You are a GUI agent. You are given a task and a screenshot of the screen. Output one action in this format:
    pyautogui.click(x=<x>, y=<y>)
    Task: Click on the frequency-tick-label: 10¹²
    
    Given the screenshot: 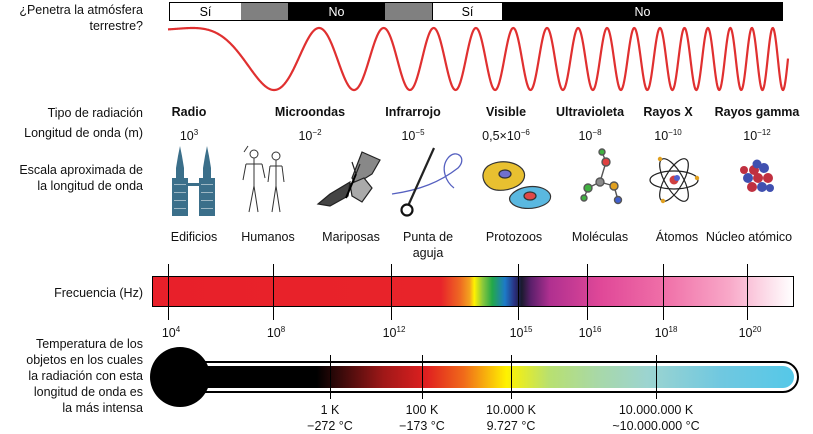 What is the action you would take?
    pyautogui.click(x=394, y=331)
    